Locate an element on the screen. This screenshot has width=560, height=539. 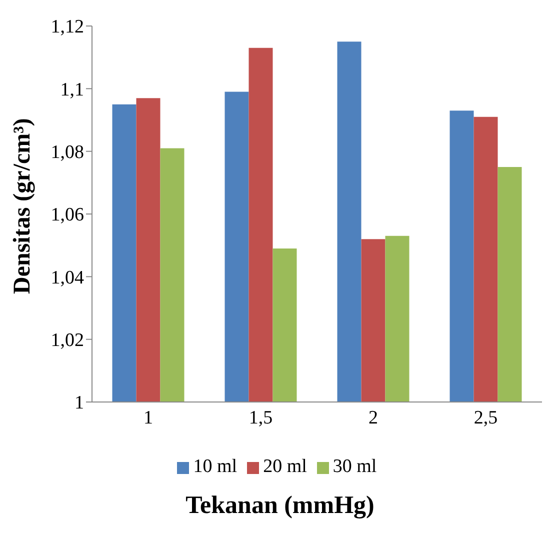
y-tick-label: 1,08 is located at coordinates (67, 153).